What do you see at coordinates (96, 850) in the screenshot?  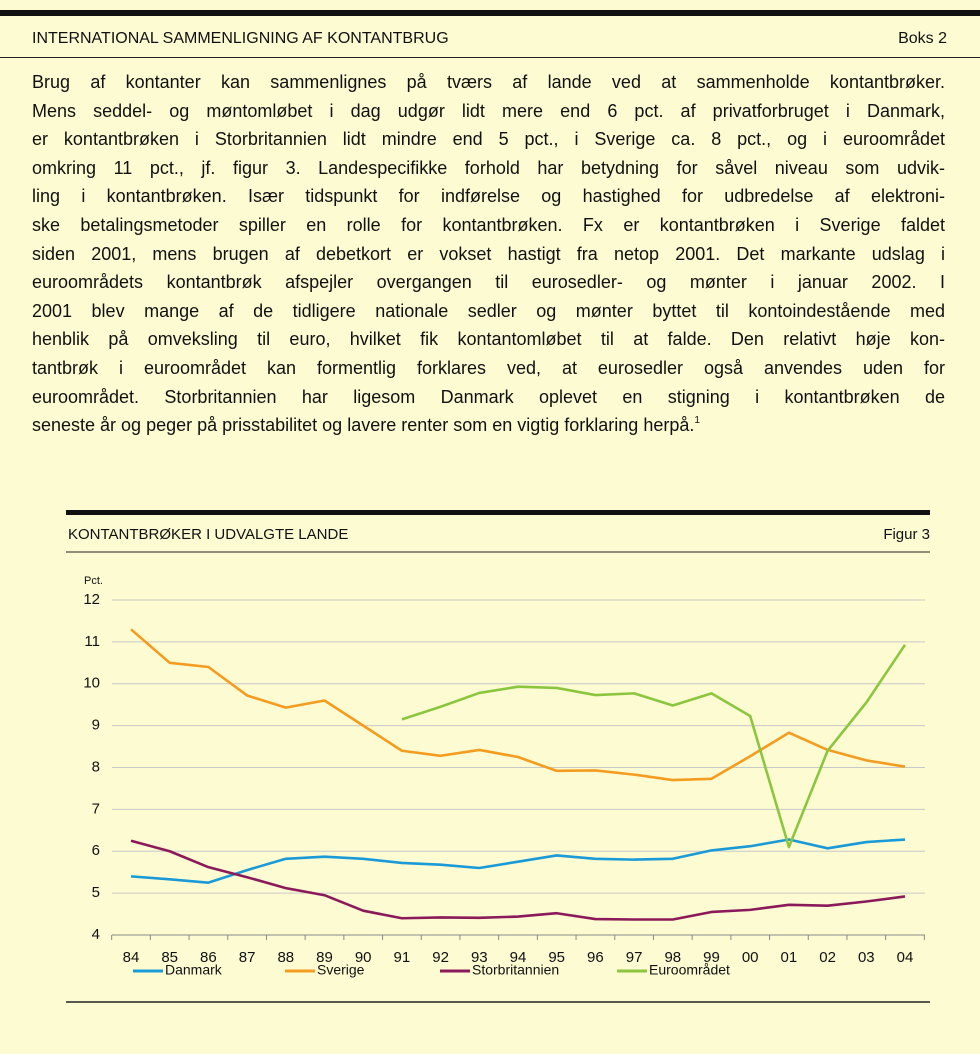 I see `y-tick-label: 6` at bounding box center [96, 850].